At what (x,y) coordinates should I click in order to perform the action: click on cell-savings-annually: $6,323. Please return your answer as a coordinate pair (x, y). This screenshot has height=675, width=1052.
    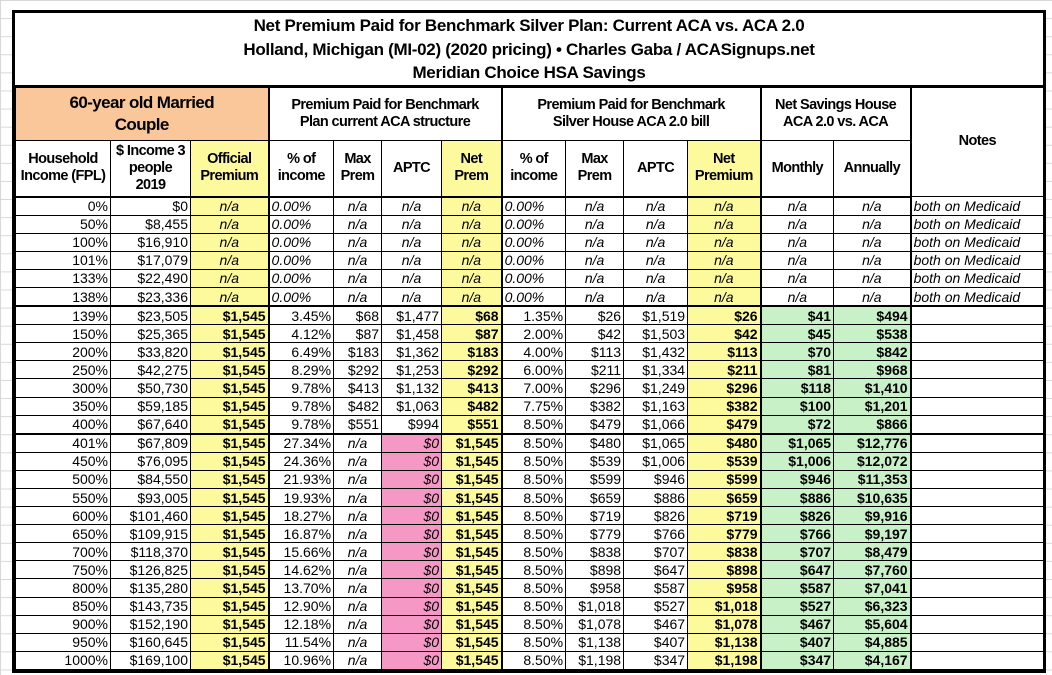
    Looking at the image, I should click on (872, 606).